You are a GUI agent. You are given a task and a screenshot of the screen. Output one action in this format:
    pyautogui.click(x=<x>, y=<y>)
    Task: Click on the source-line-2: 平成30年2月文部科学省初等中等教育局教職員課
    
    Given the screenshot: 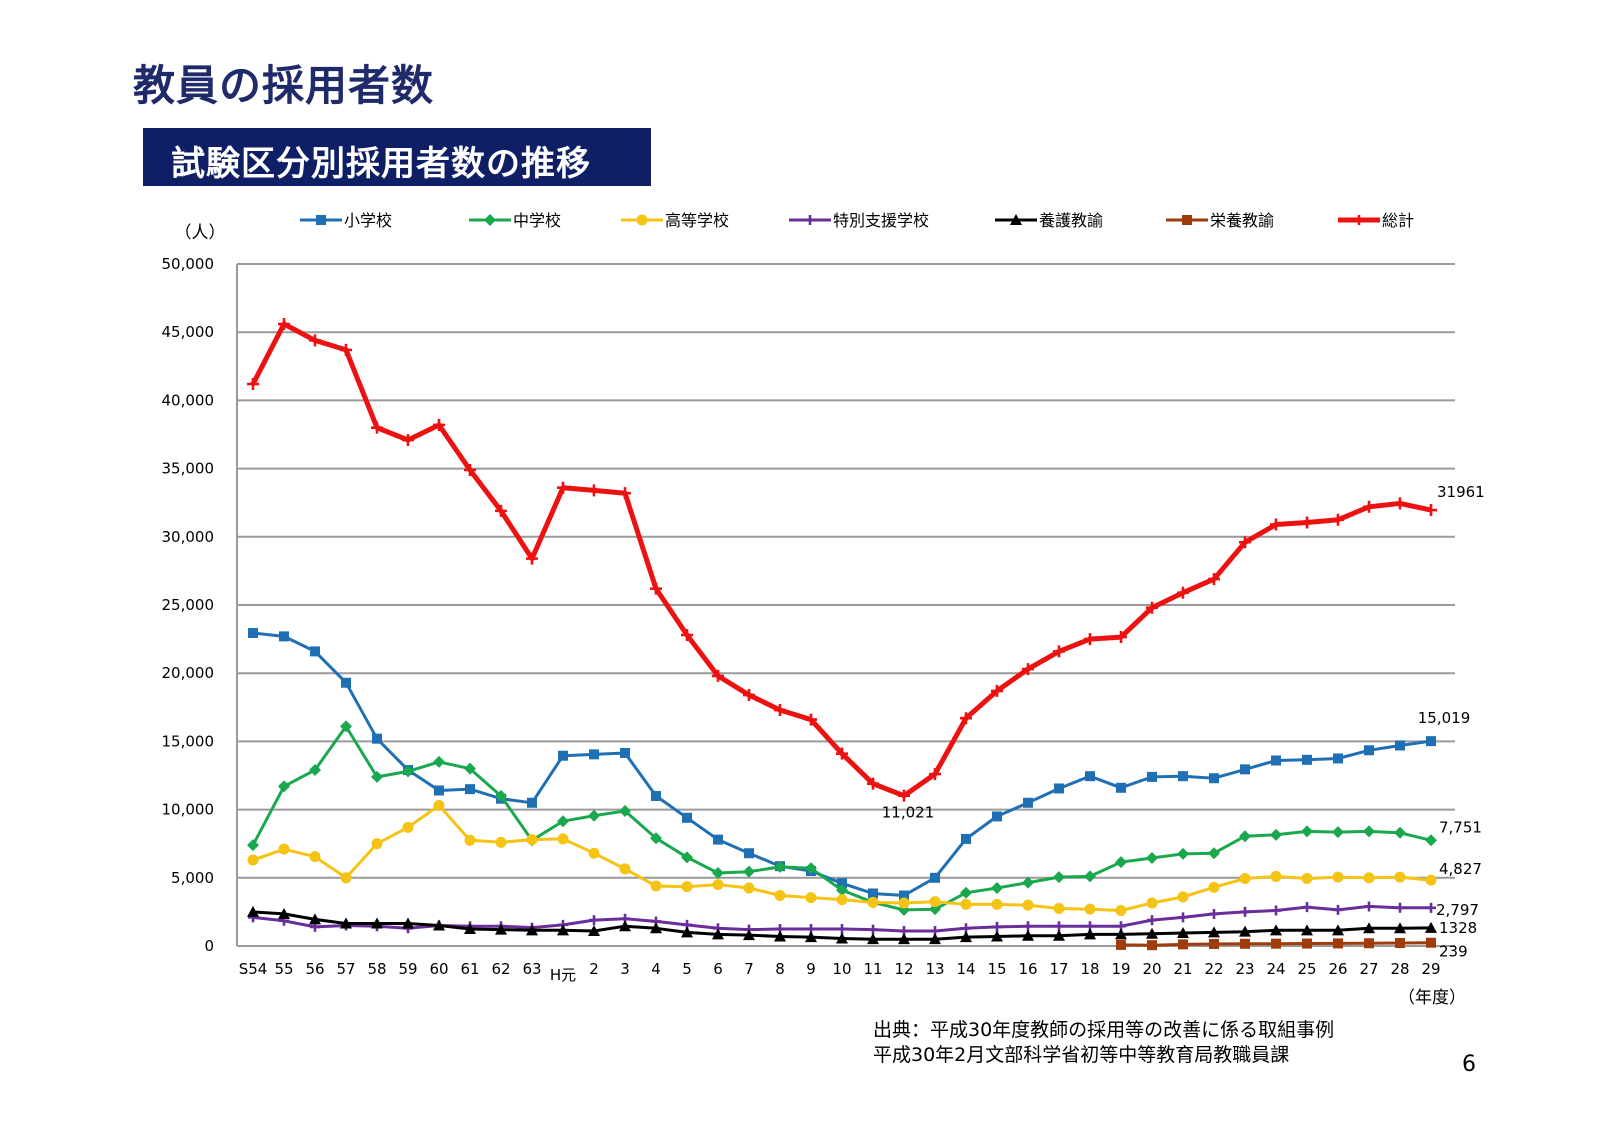 What is the action you would take?
    pyautogui.click(x=1081, y=1055)
    